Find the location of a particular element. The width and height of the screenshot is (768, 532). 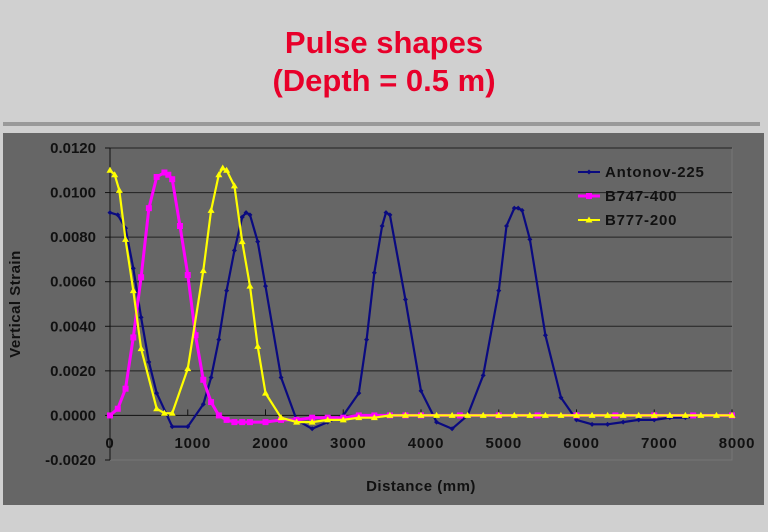

y-tick-label: 0.0100 is located at coordinates (73, 193).